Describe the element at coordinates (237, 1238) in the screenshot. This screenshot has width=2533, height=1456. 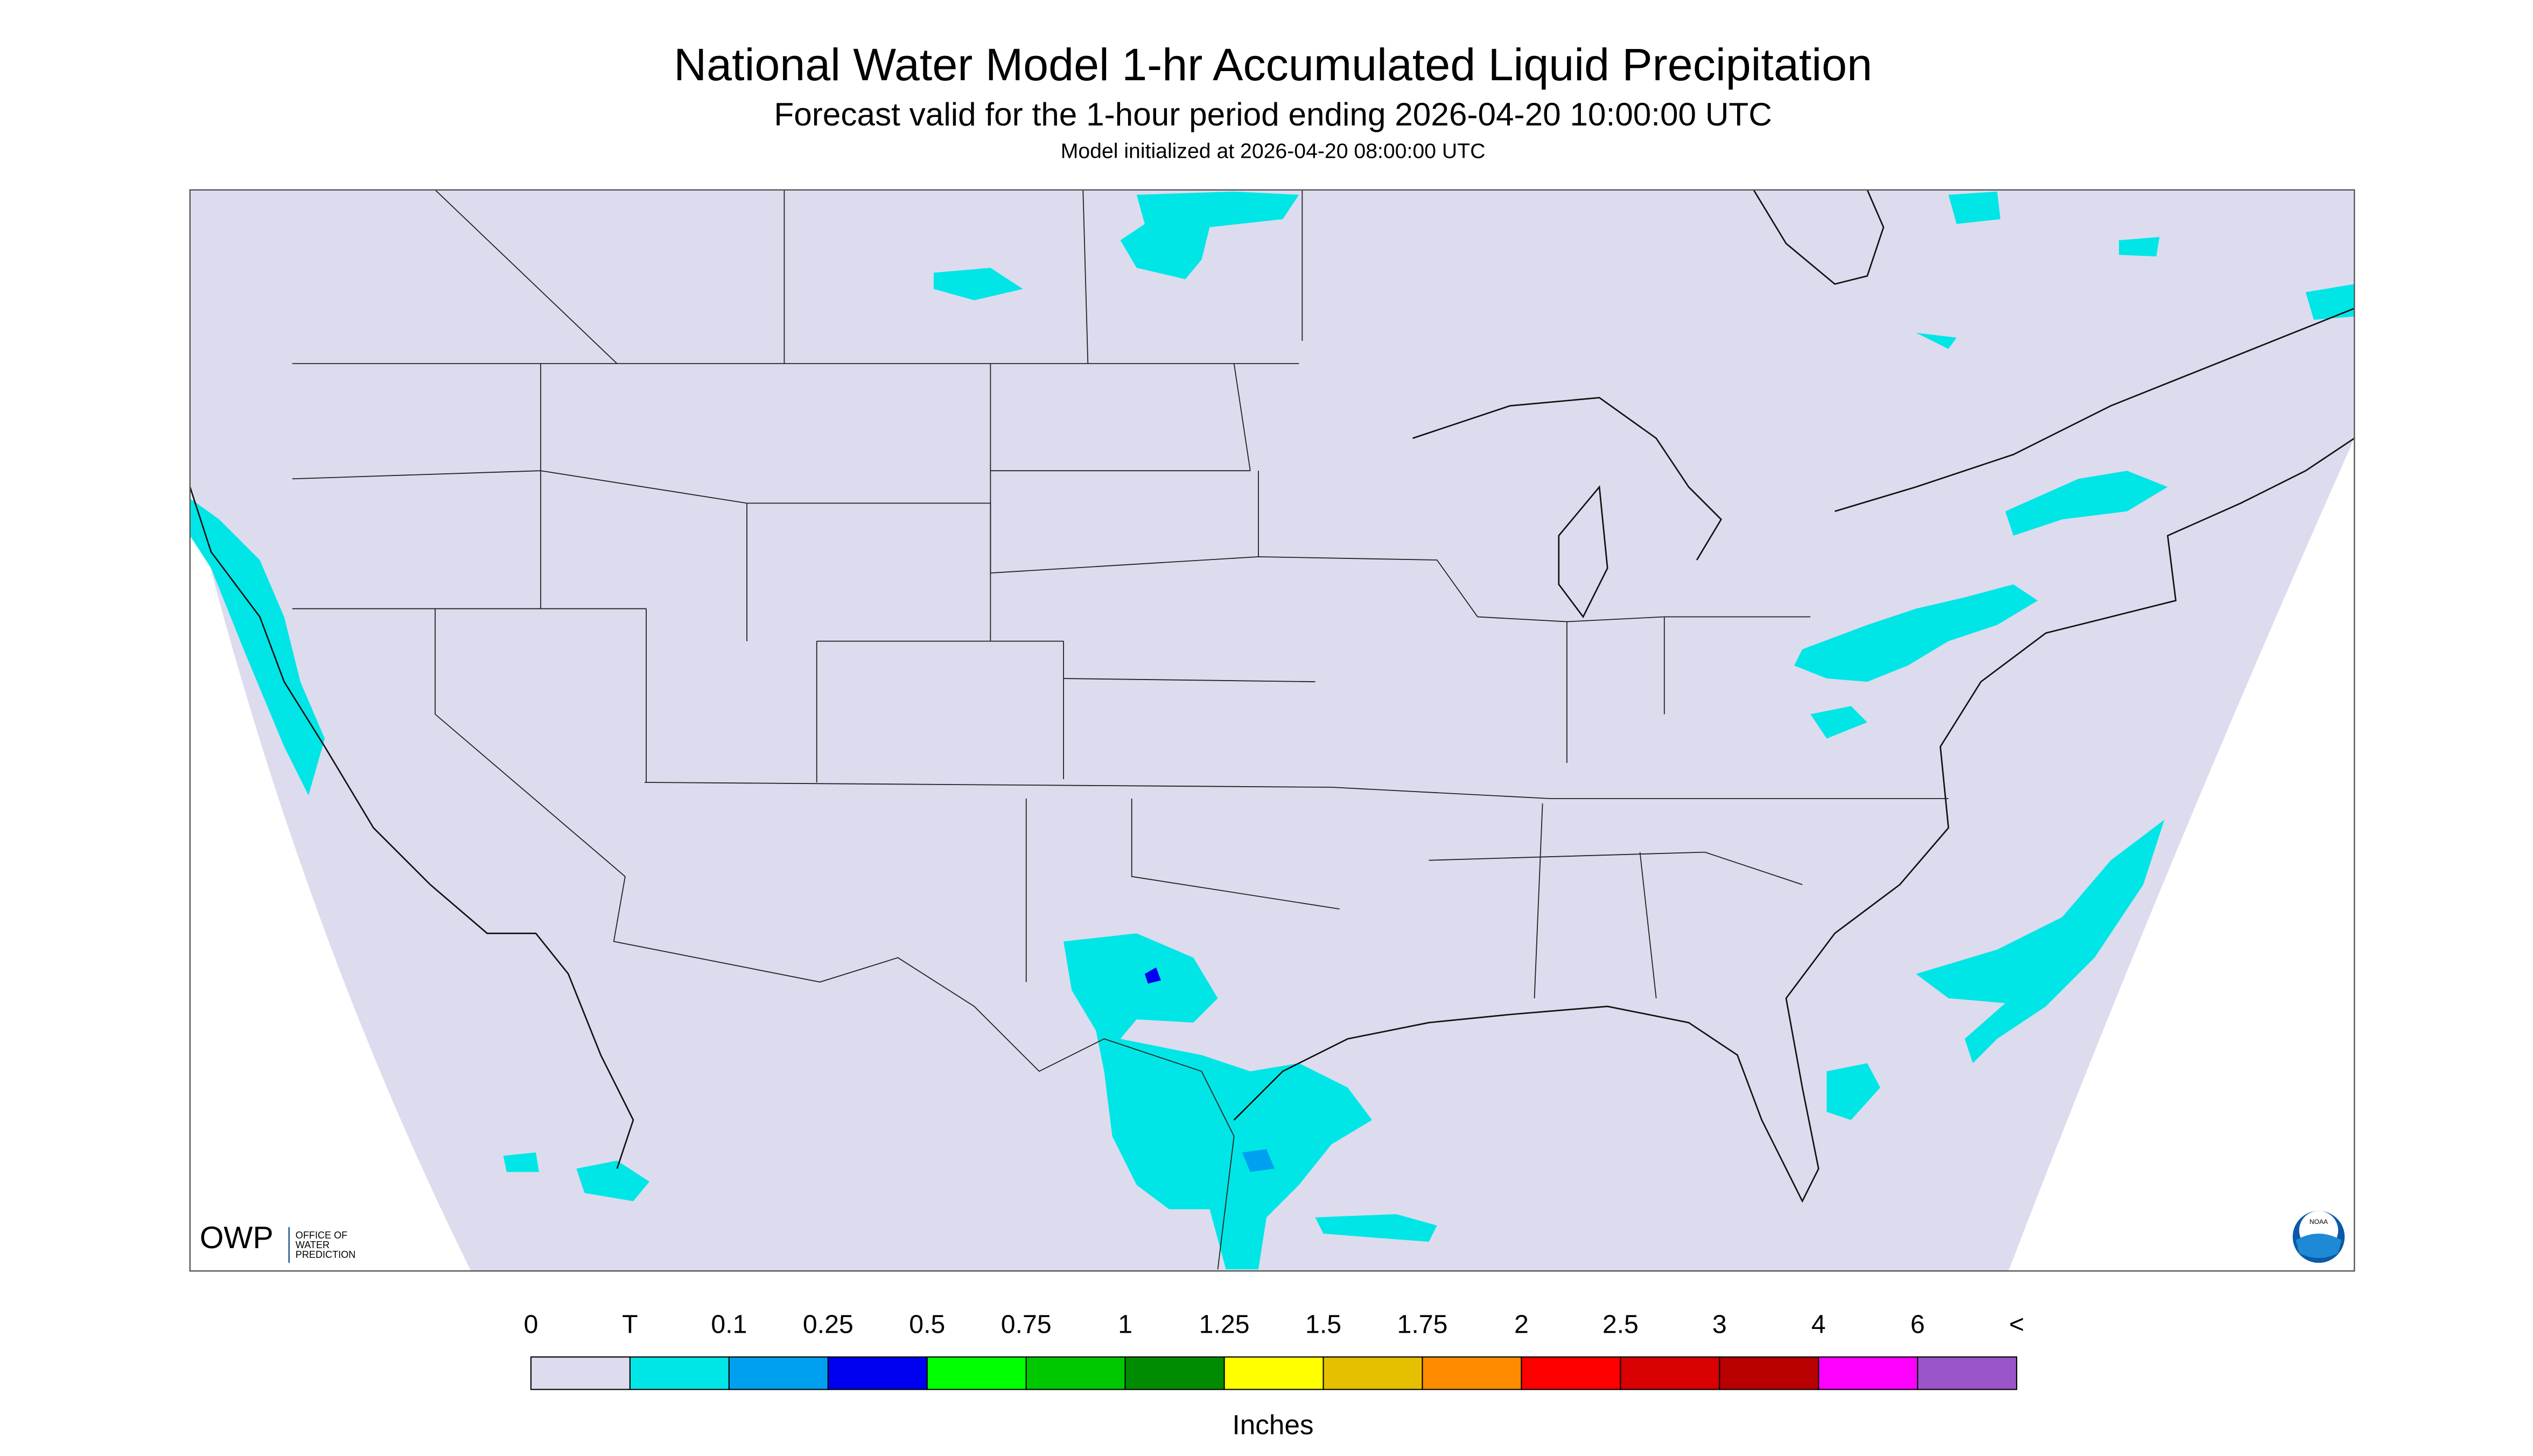
I see `owp-logo-text: OWP` at that location.